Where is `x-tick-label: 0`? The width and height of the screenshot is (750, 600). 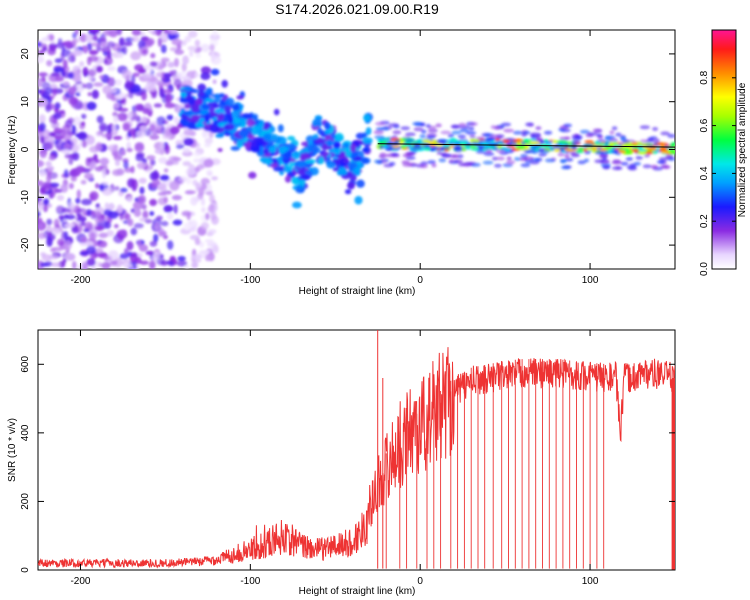 x-tick-label: 0 is located at coordinates (420, 581).